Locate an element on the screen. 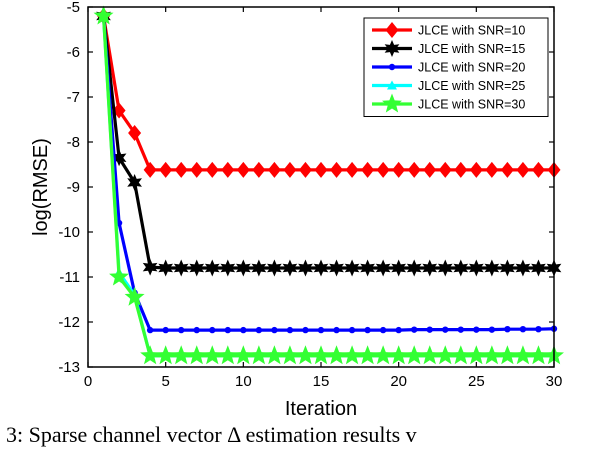  legend-label: JLCE with SNR=30 is located at coordinates (471, 105).